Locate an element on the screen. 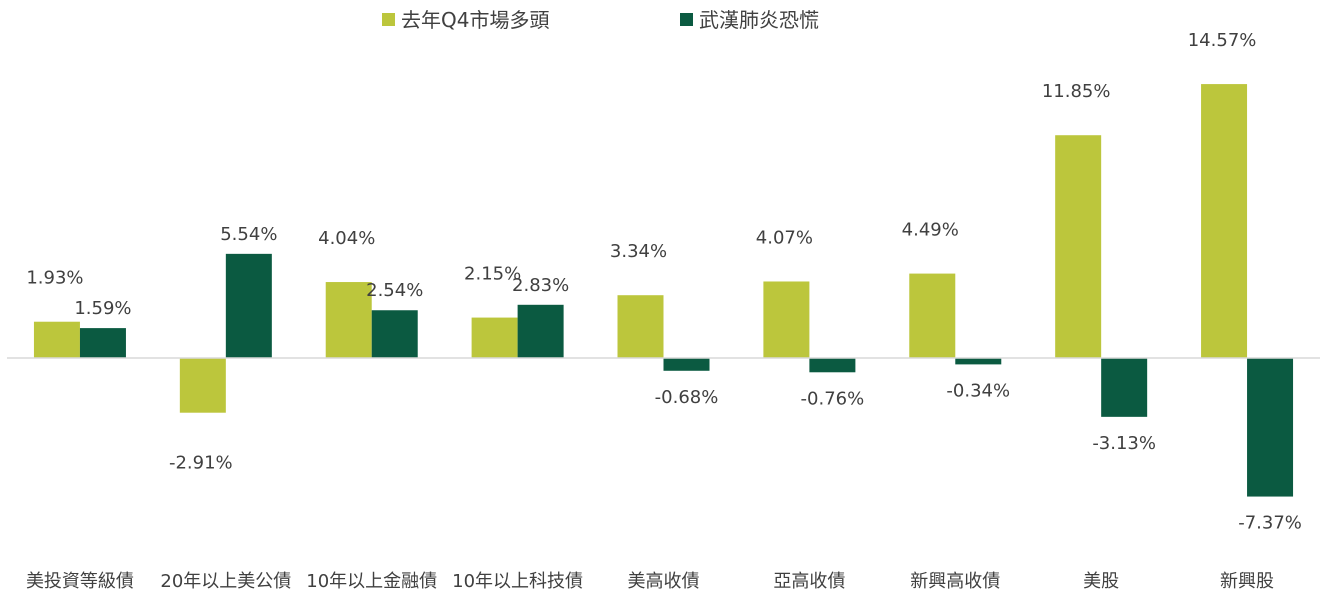 This screenshot has height=611, width=1327. data-label-series2-1: 1.59% is located at coordinates (102, 308).